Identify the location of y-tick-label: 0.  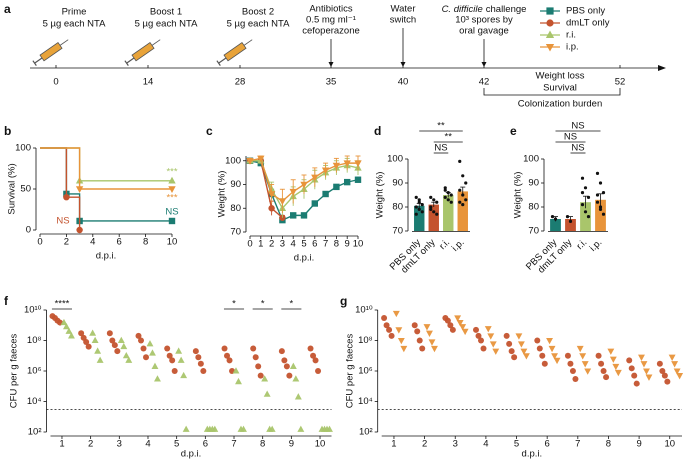
(28, 230).